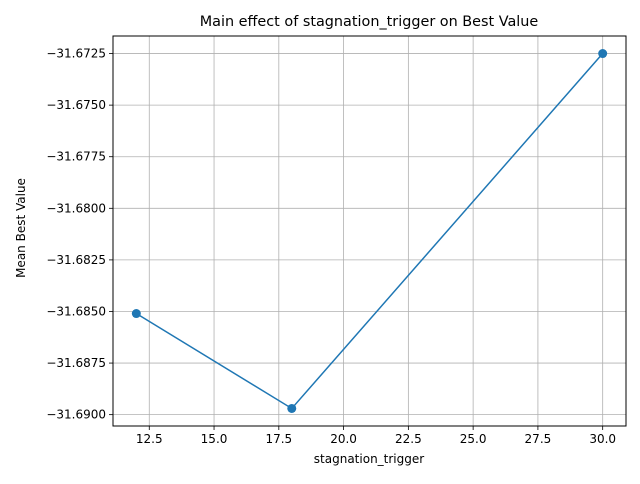 This screenshot has height=484, width=640. I want to click on y-tick-label: −31.6750, so click(76, 105).